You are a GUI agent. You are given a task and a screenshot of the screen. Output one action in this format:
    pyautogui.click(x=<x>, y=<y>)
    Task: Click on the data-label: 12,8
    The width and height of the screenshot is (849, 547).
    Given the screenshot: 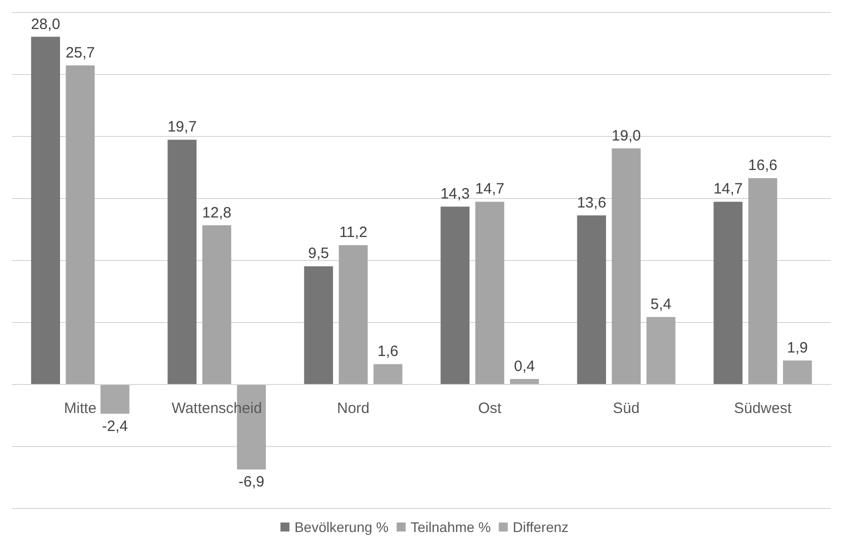 What is the action you would take?
    pyautogui.click(x=217, y=213)
    